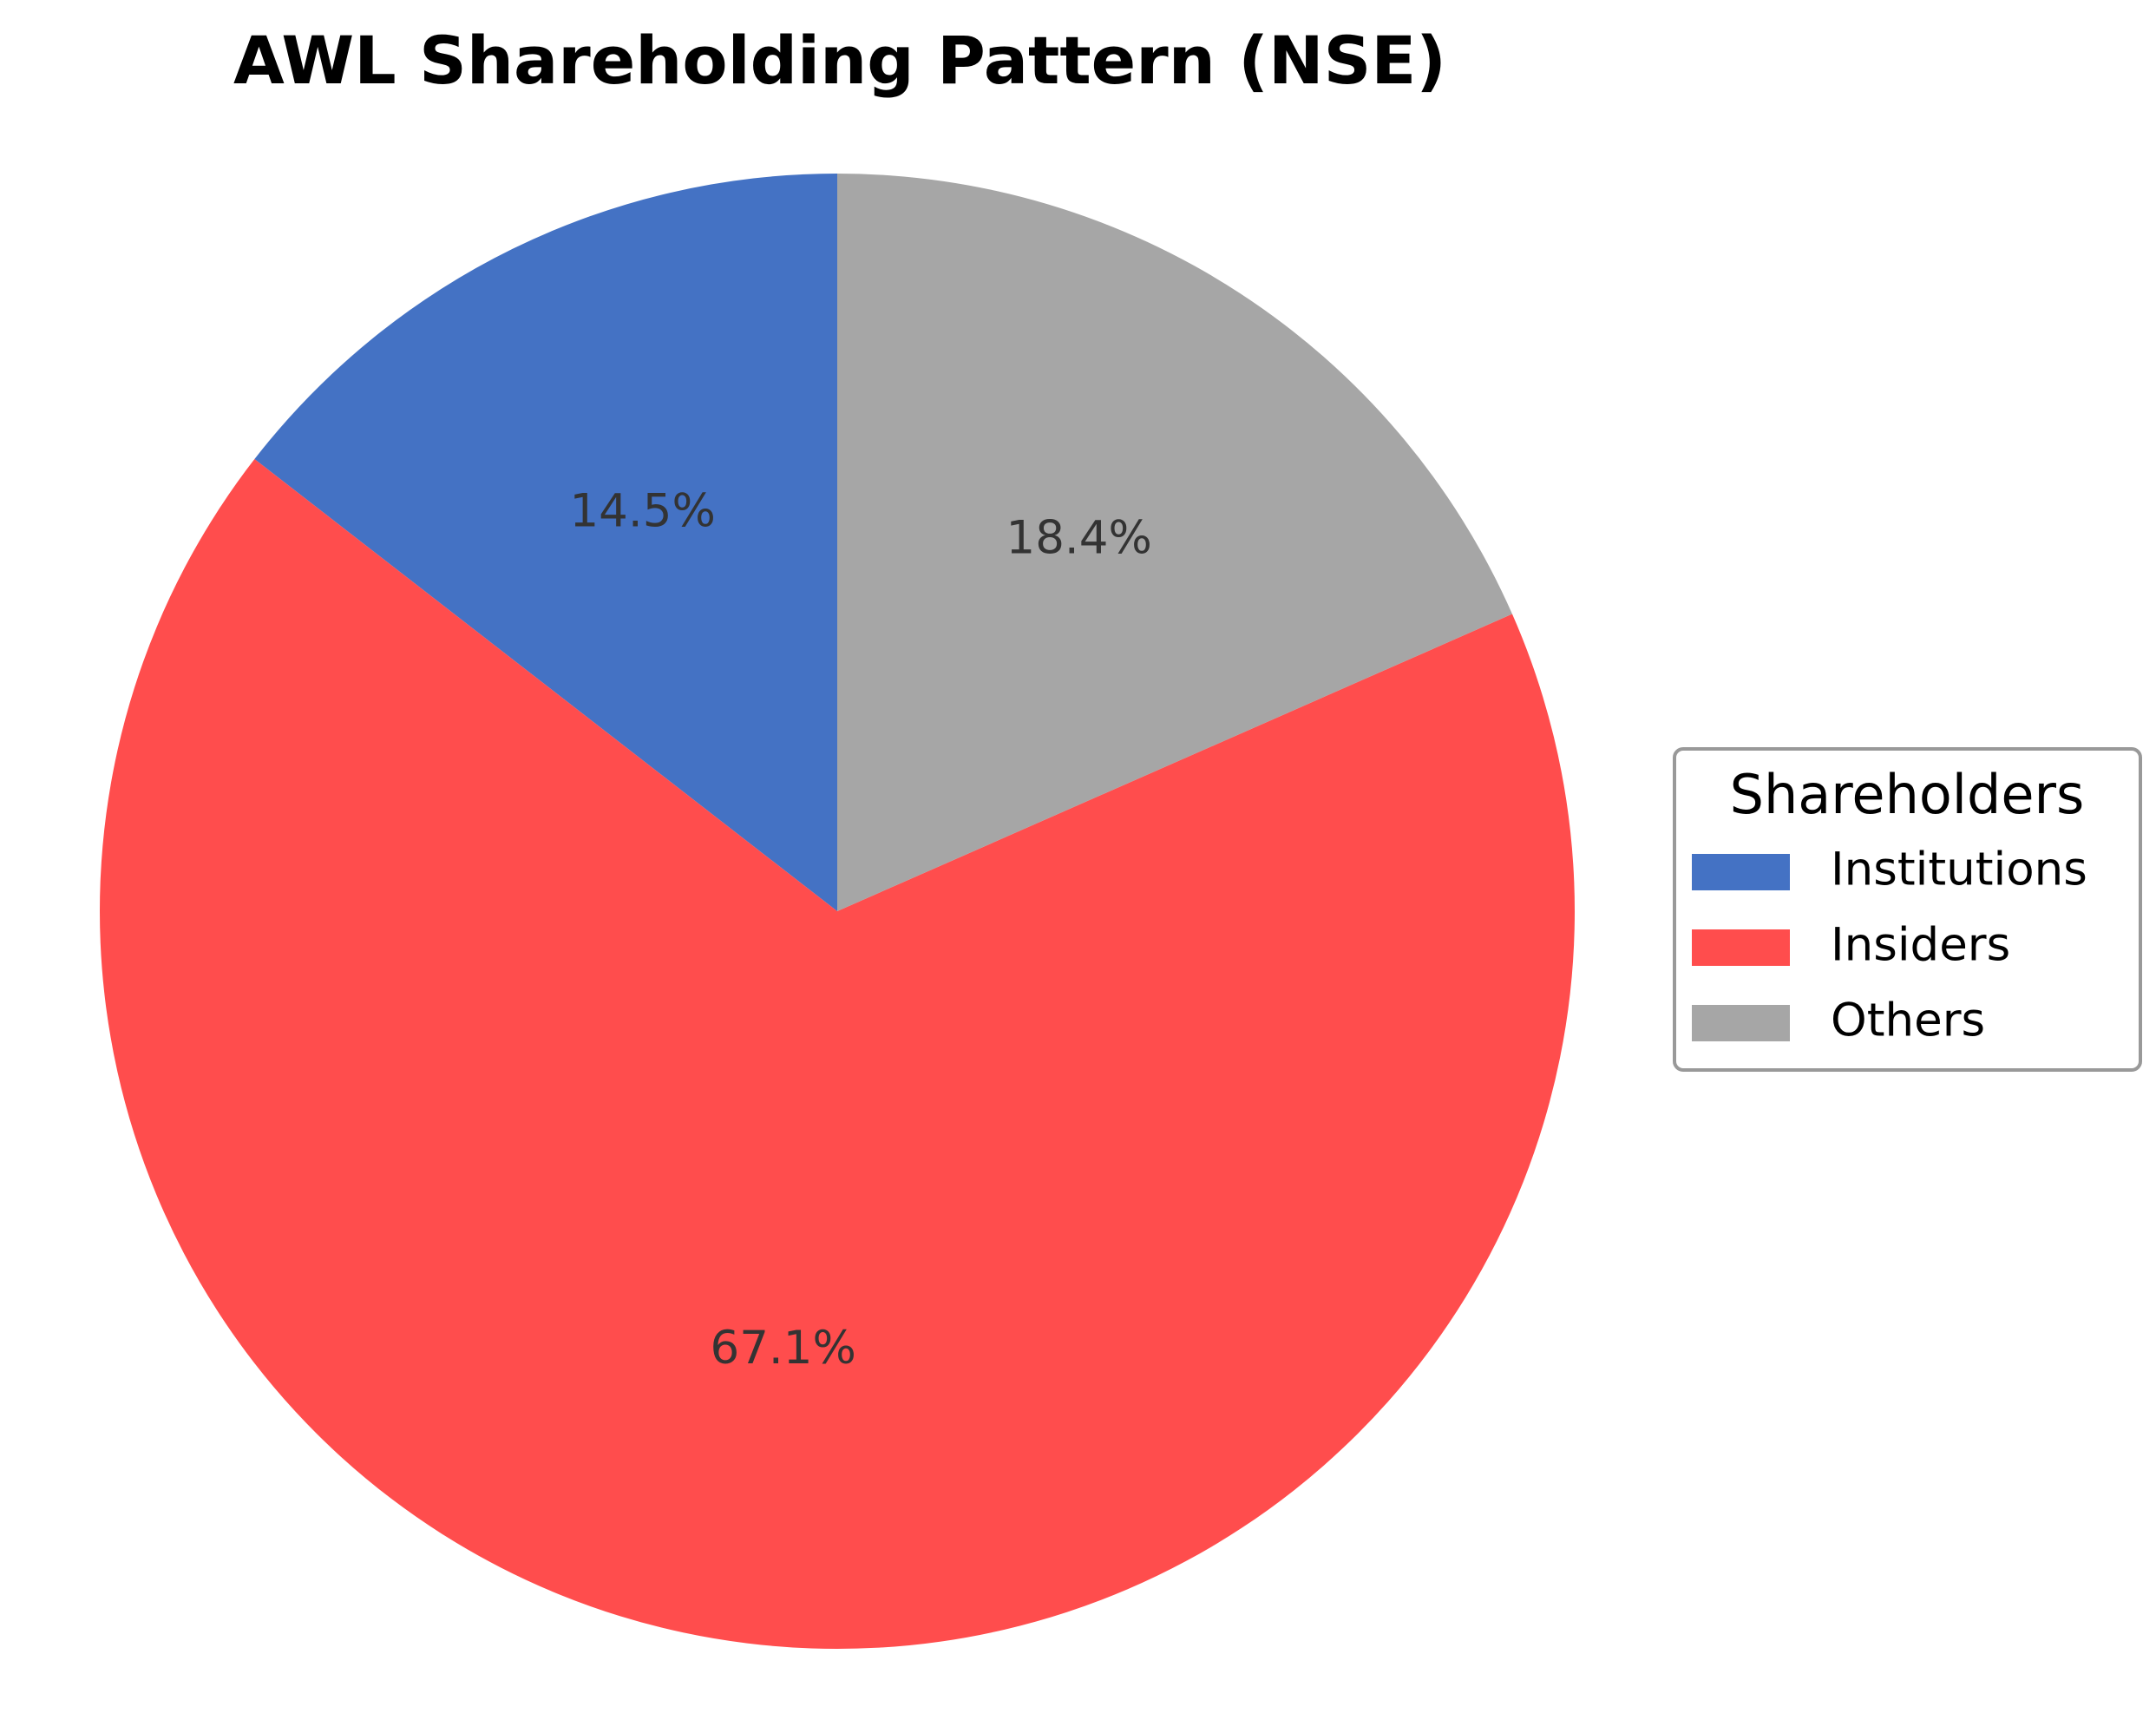  What do you see at coordinates (1907, 794) in the screenshot?
I see `legend-title: Shareholders` at bounding box center [1907, 794].